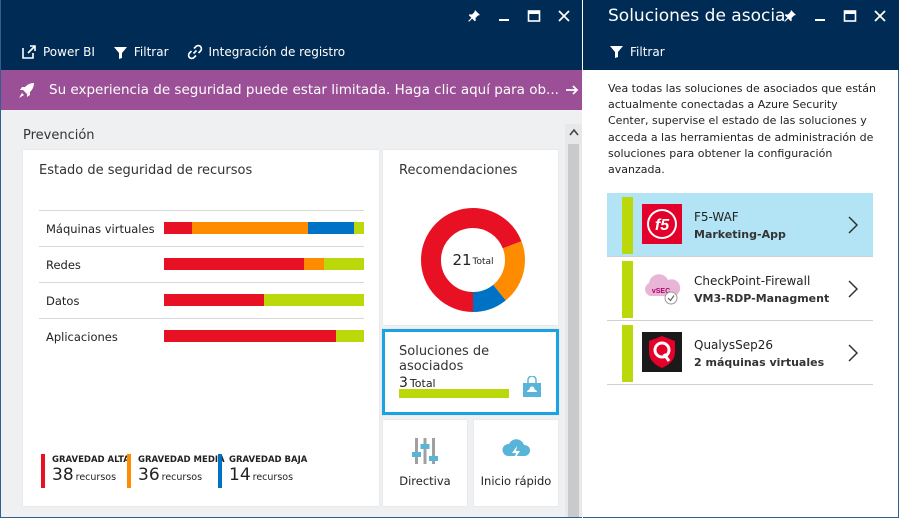  What do you see at coordinates (462, 260) in the screenshot?
I see `recommendations-total: 21` at bounding box center [462, 260].